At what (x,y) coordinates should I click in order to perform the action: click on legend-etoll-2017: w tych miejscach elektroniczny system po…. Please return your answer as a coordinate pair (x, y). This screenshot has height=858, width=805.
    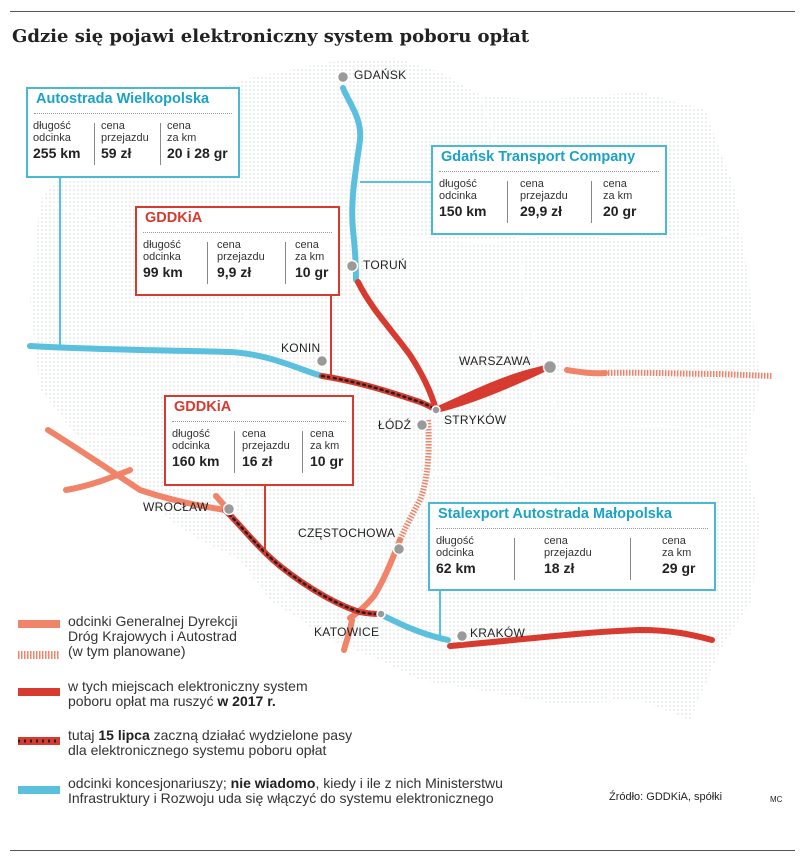
    Looking at the image, I should click on (188, 694).